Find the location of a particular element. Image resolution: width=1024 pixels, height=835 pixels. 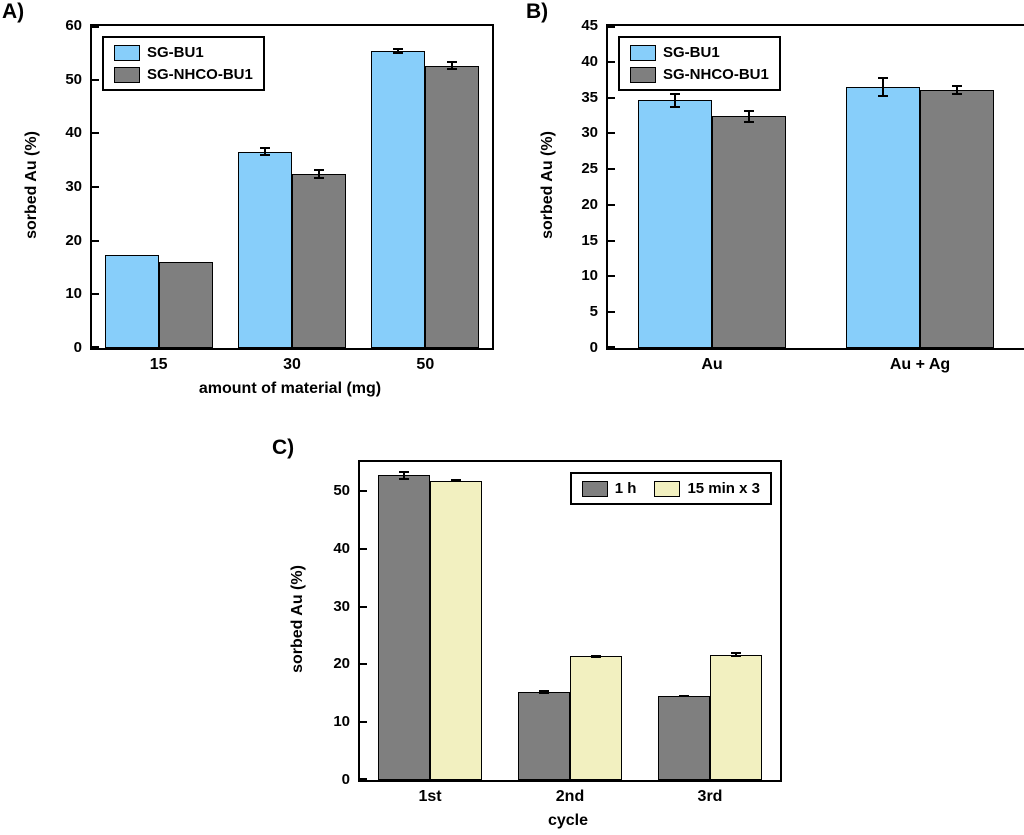

x-tick-label: 2nd is located at coordinates (570, 796).